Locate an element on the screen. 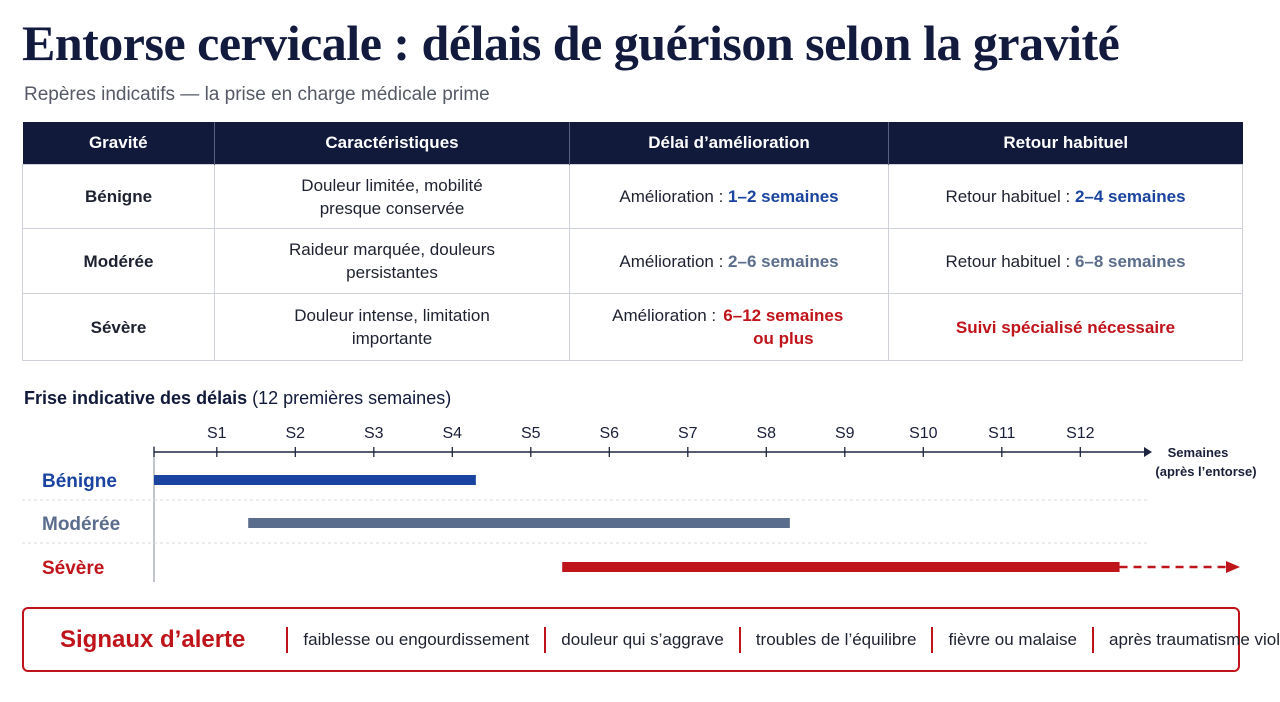  timeline-tick-label: S9 is located at coordinates (845, 433).